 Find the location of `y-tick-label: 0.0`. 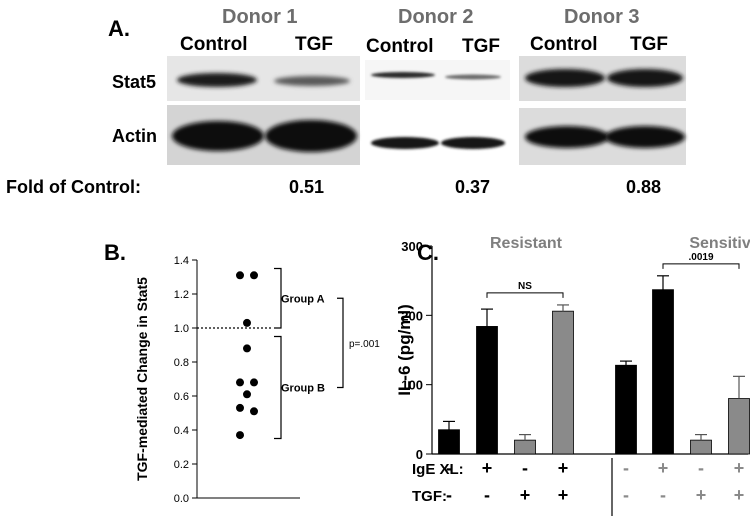

y-tick-label: 0.0 is located at coordinates (181, 499).